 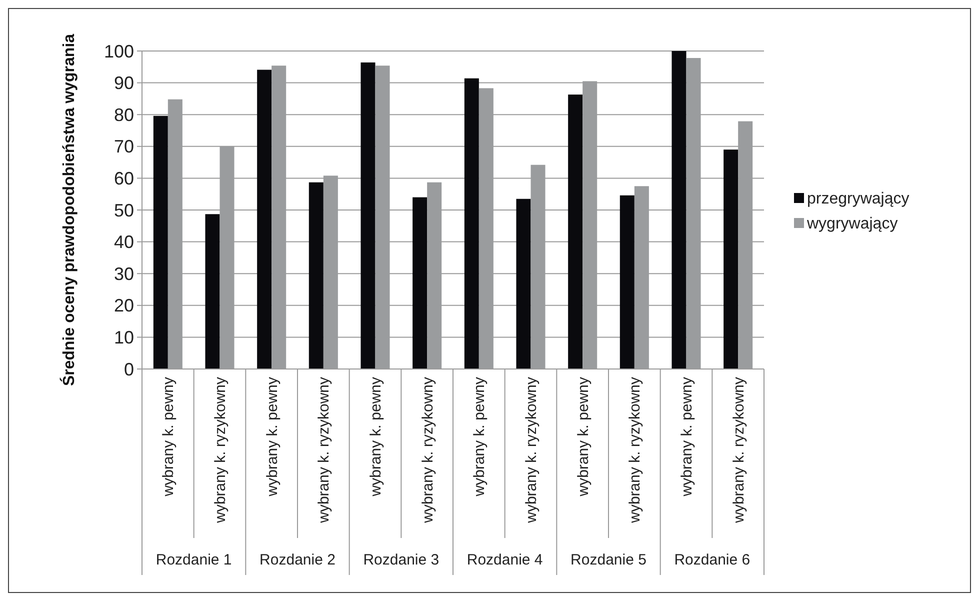 What do you see at coordinates (194, 559) in the screenshot?
I see `text: Rozdanie 1` at bounding box center [194, 559].